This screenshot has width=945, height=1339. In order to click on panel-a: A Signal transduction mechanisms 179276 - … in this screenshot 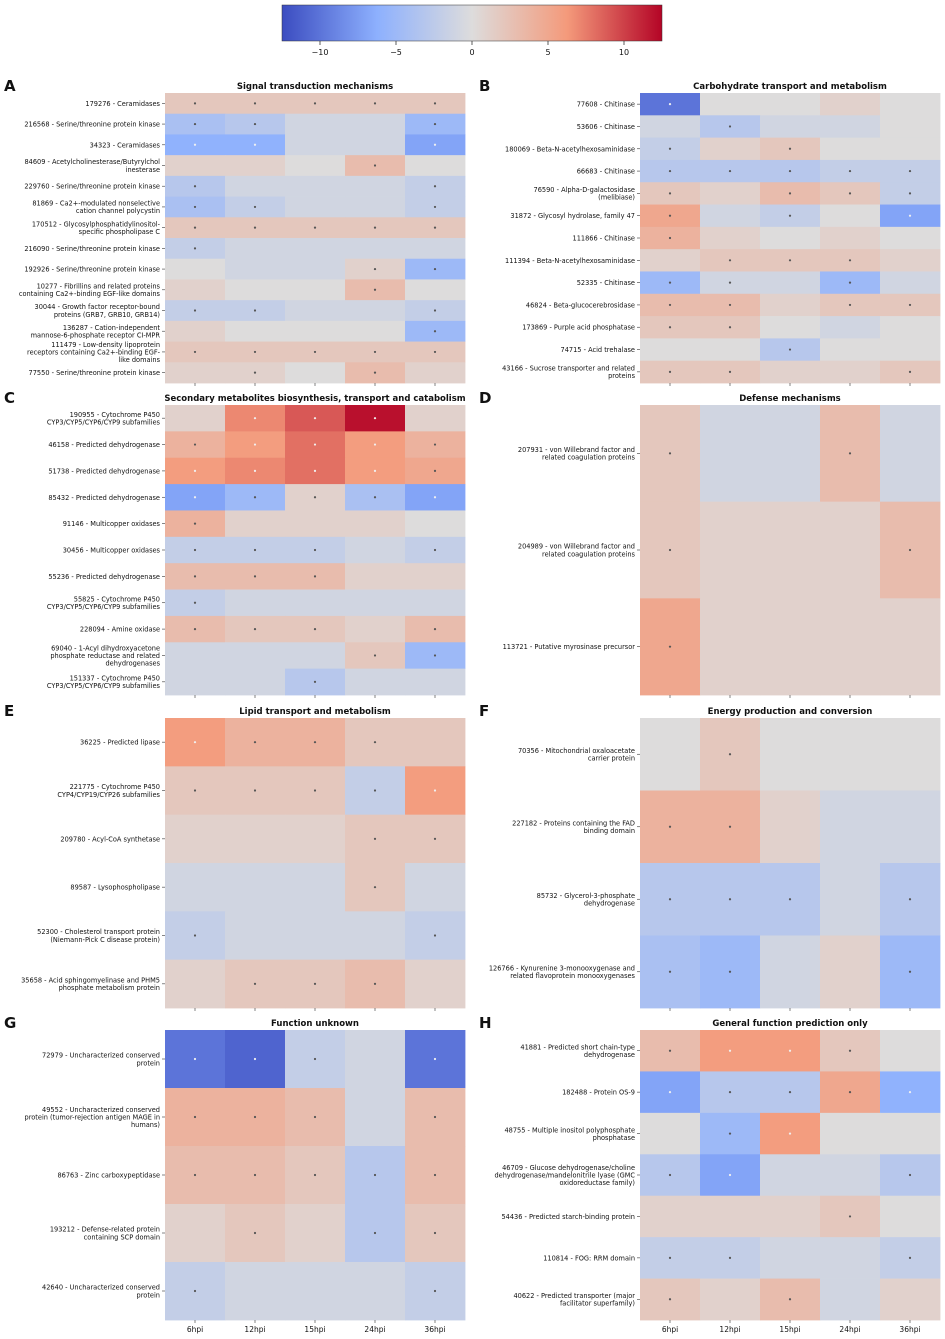, I will do `click(235, 231)`.